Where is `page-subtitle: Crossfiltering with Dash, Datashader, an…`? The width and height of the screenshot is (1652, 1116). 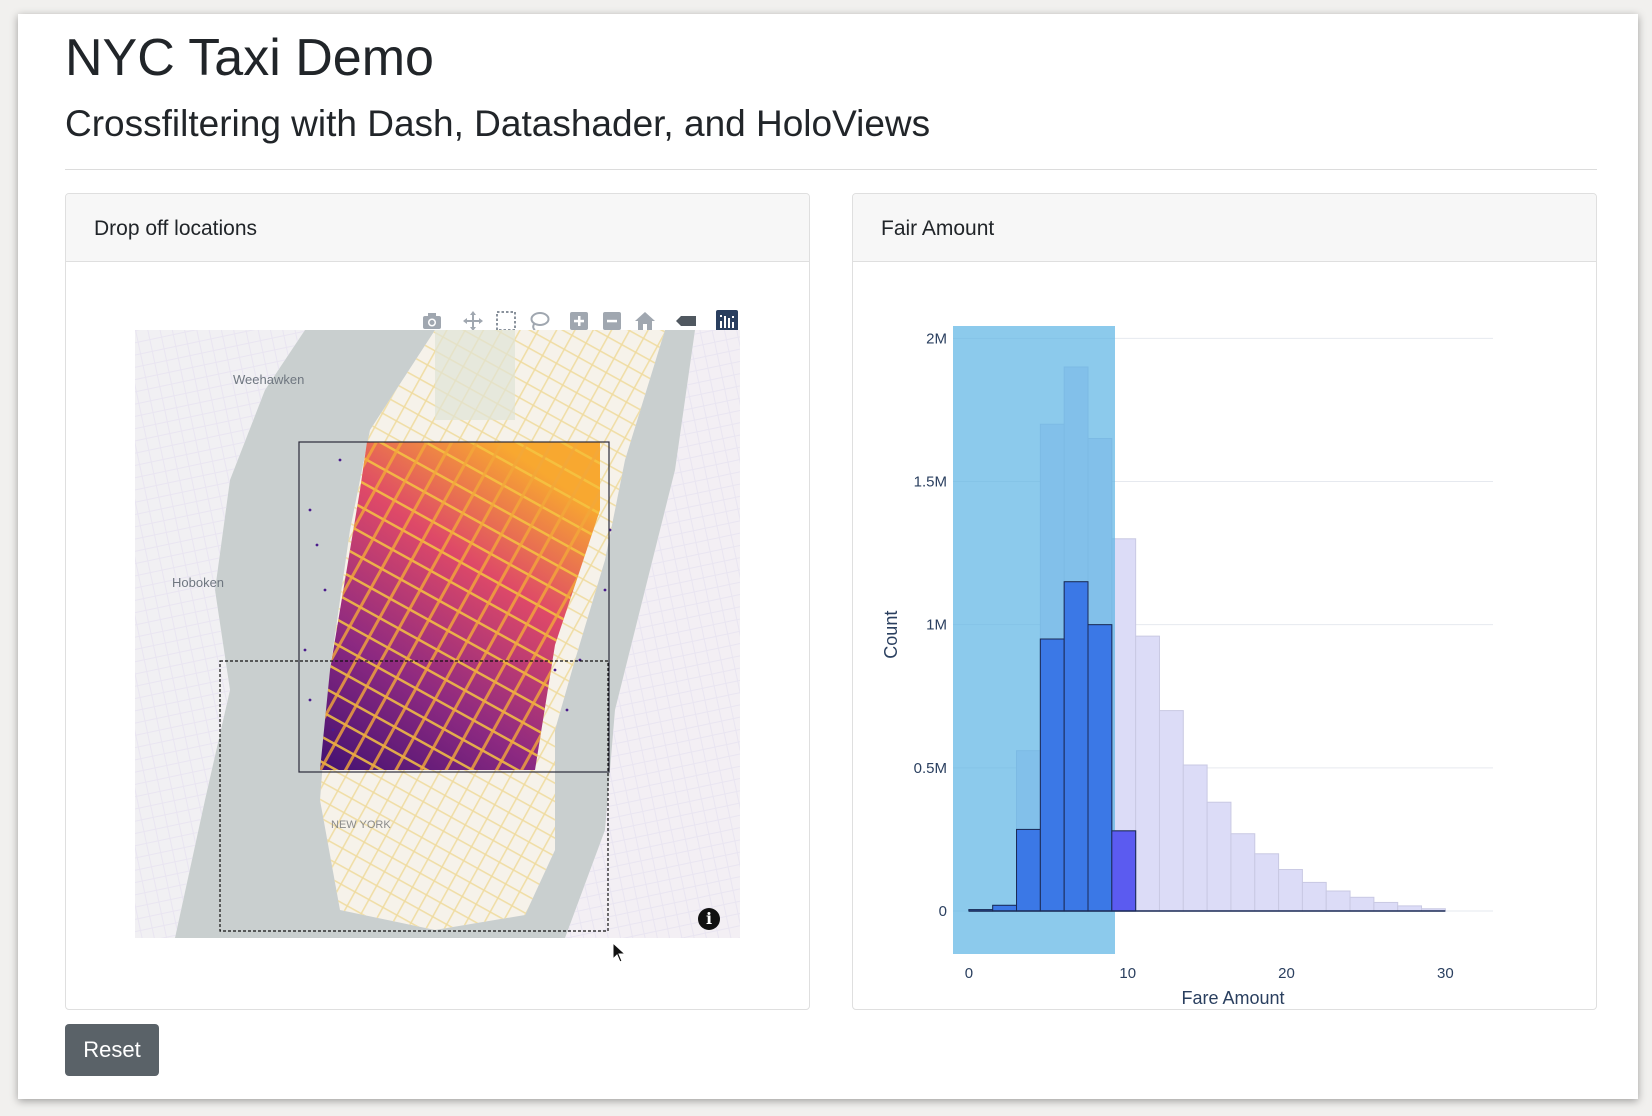
page-subtitle: Crossfiltering with Dash, Datashader, an… is located at coordinates (498, 123).